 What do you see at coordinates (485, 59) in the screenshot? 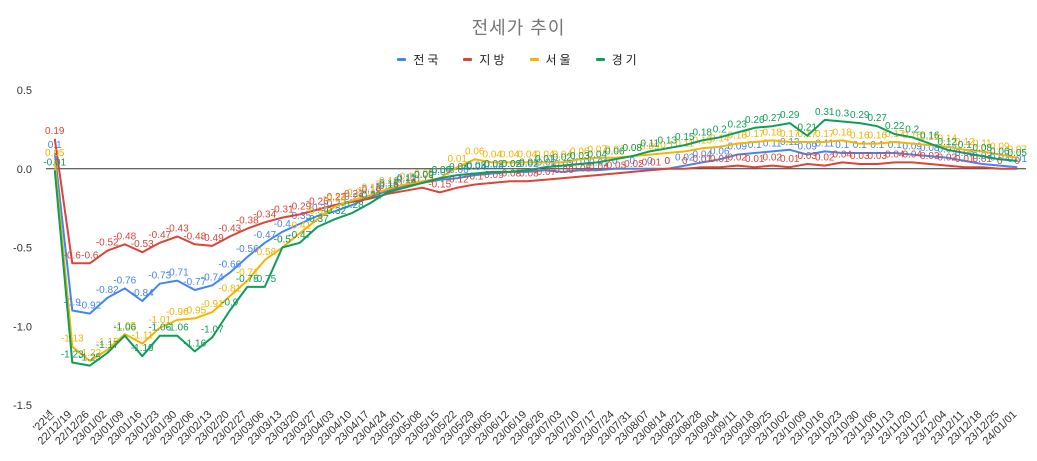
I see `legend-item-region: 지방` at bounding box center [485, 59].